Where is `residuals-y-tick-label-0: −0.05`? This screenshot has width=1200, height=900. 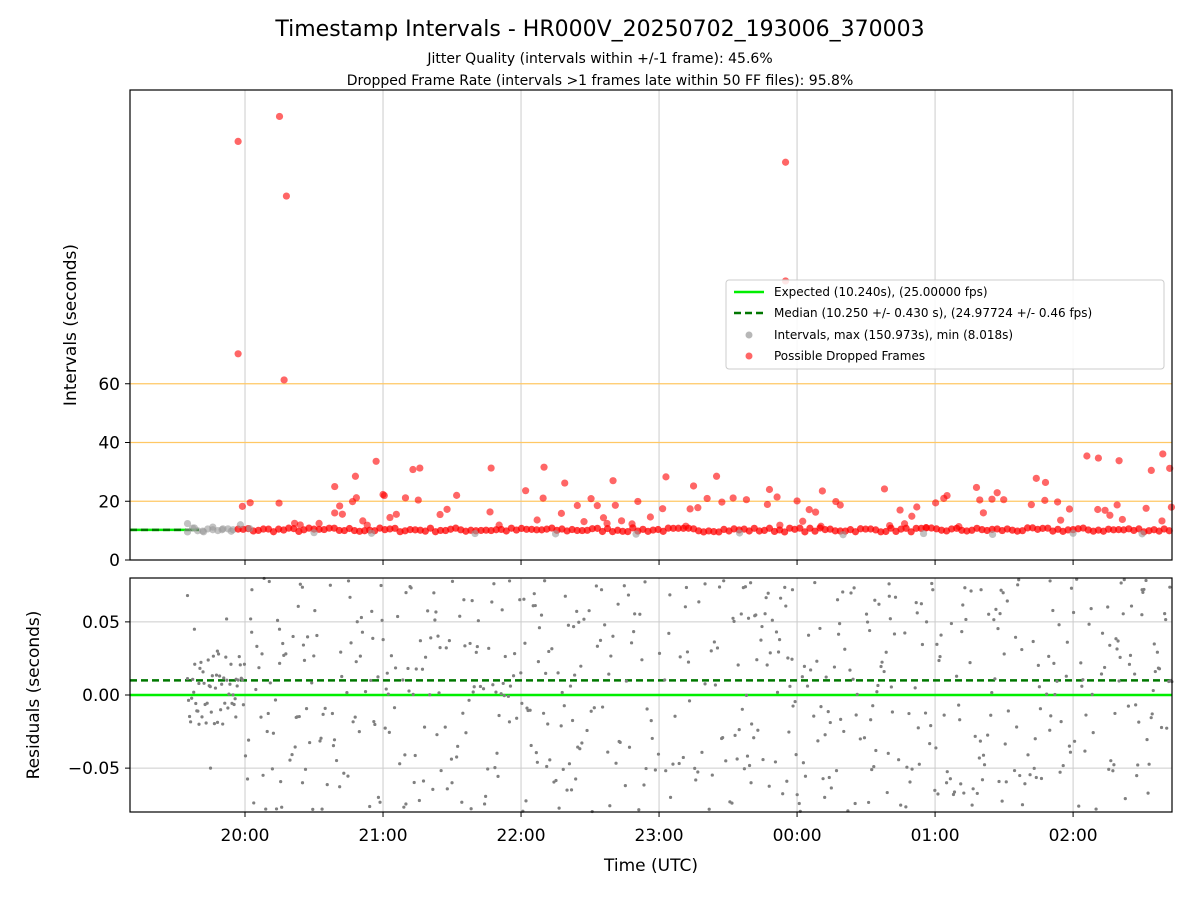 residuals-y-tick-label-0: −0.05 is located at coordinates (94, 769).